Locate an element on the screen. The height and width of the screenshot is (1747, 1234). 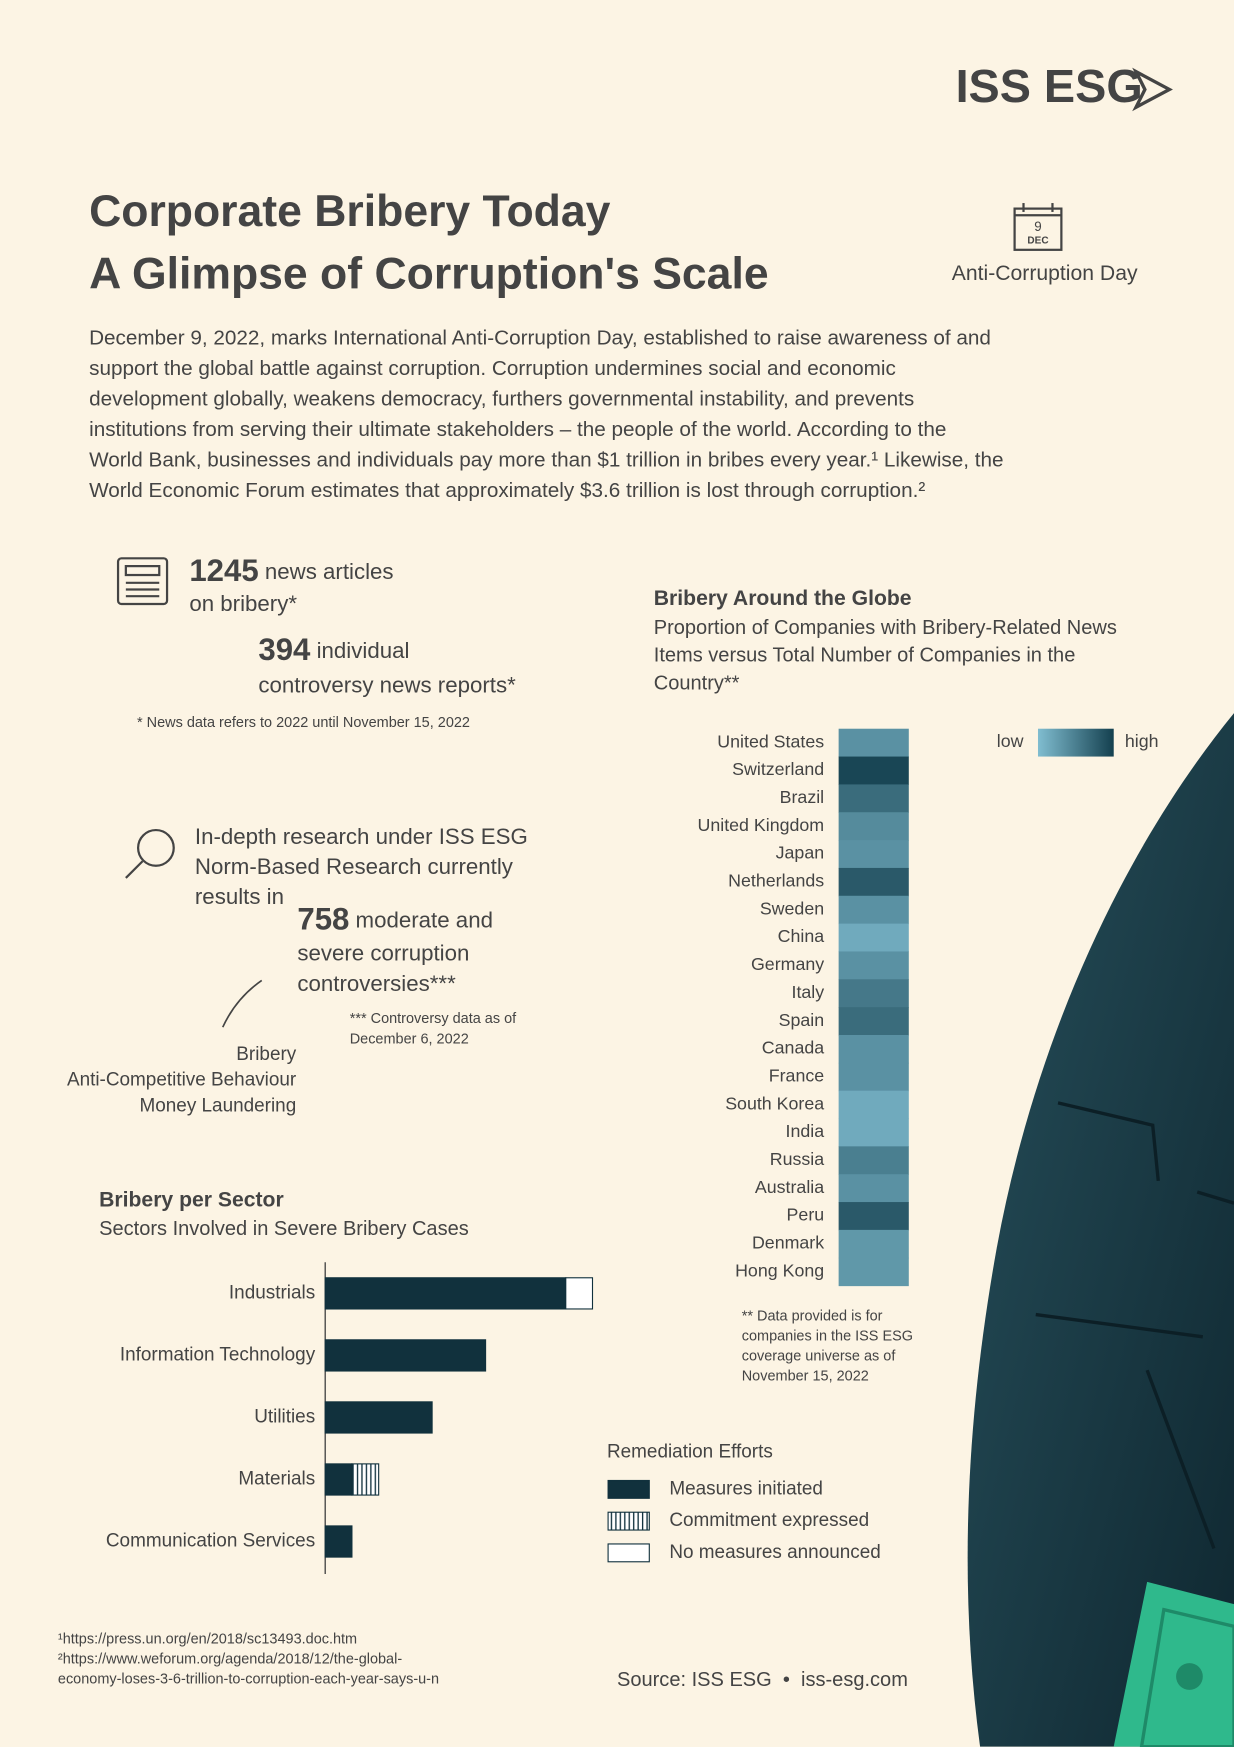
row-label: Russia is located at coordinates (797, 1159).